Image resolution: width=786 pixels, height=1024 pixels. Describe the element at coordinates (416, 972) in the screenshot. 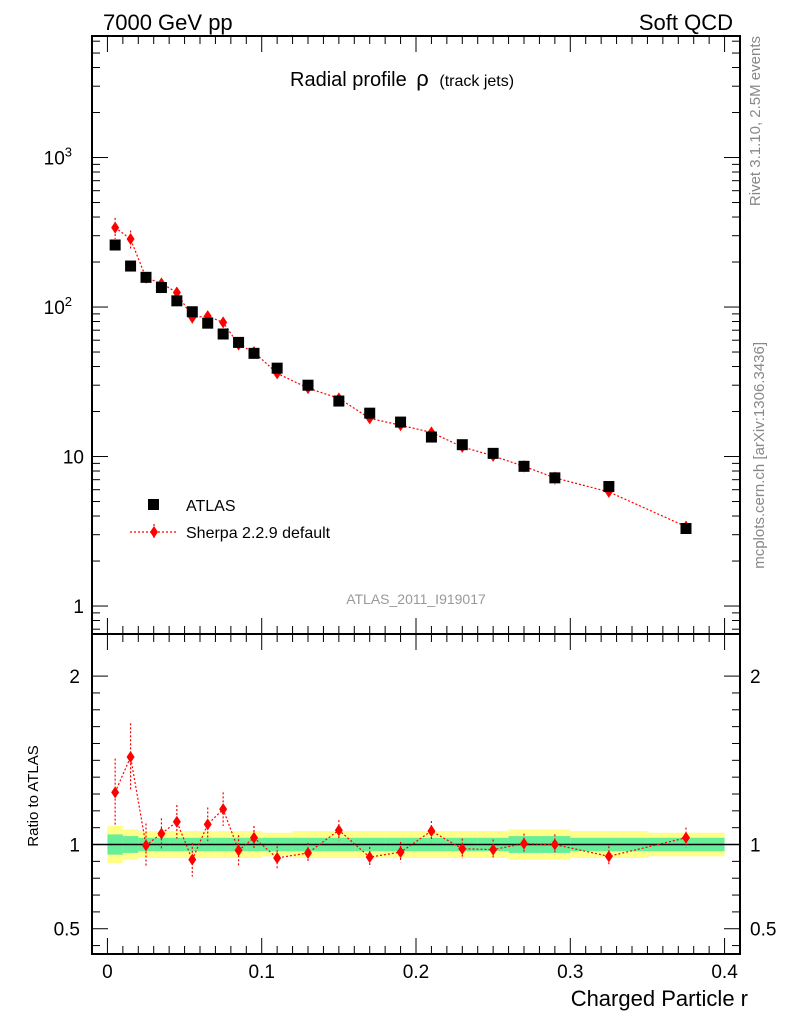

I see `x-tick-label: 0.2` at that location.